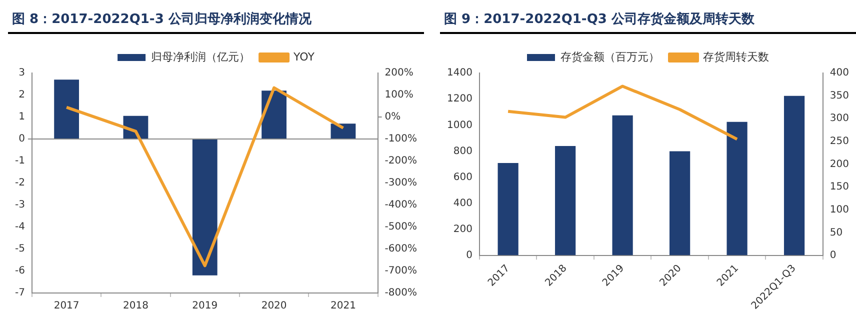 This screenshot has height=323, width=856. What do you see at coordinates (303, 57) in the screenshot?
I see `legend-label: YOY` at bounding box center [303, 57].